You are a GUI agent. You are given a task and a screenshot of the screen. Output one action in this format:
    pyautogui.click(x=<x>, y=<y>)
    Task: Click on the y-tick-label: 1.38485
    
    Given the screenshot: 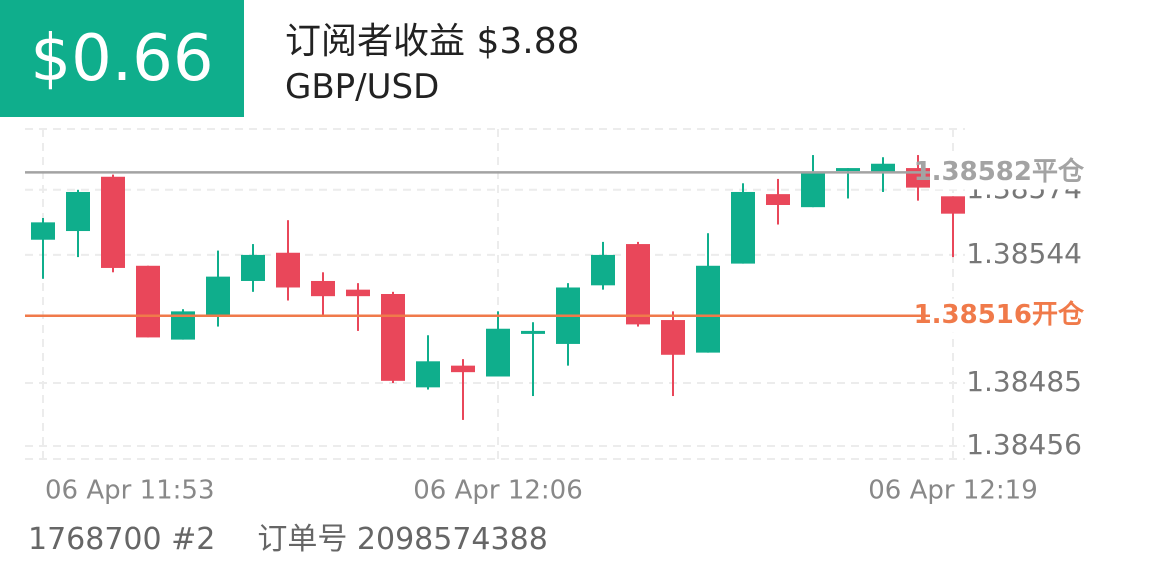 What is the action you would take?
    pyautogui.click(x=1024, y=381)
    